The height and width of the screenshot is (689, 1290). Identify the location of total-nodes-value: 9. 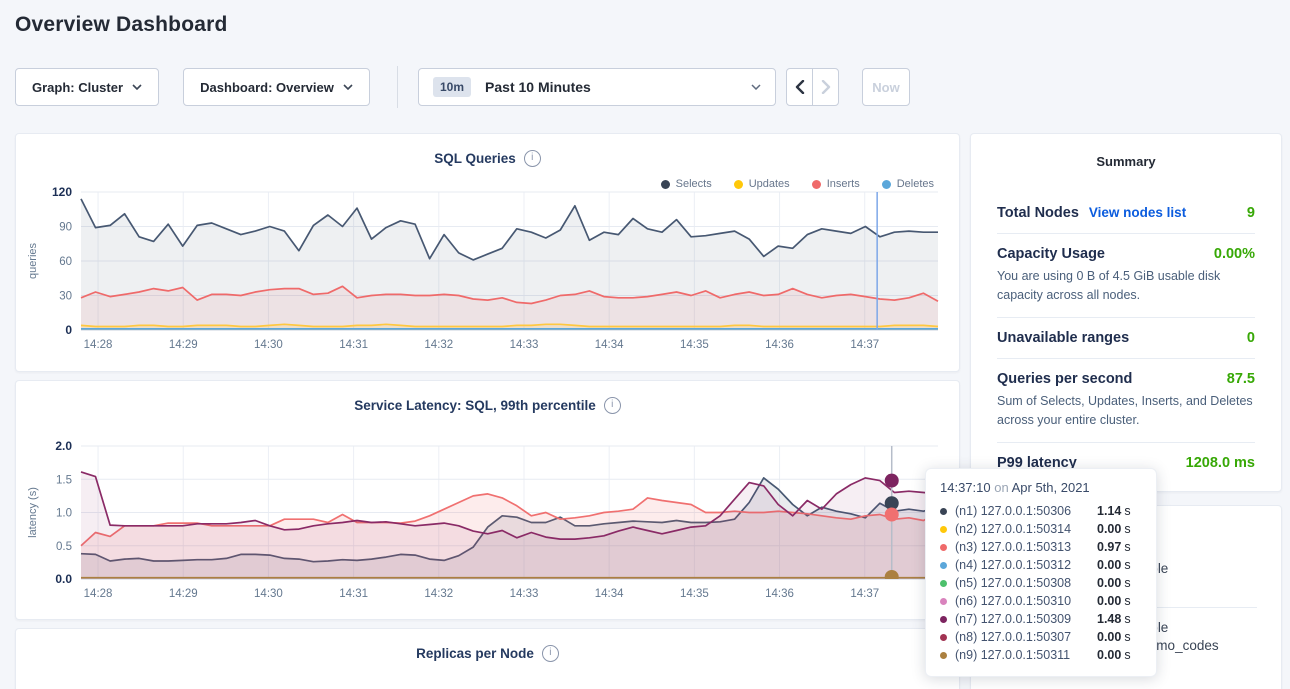
(1250, 213).